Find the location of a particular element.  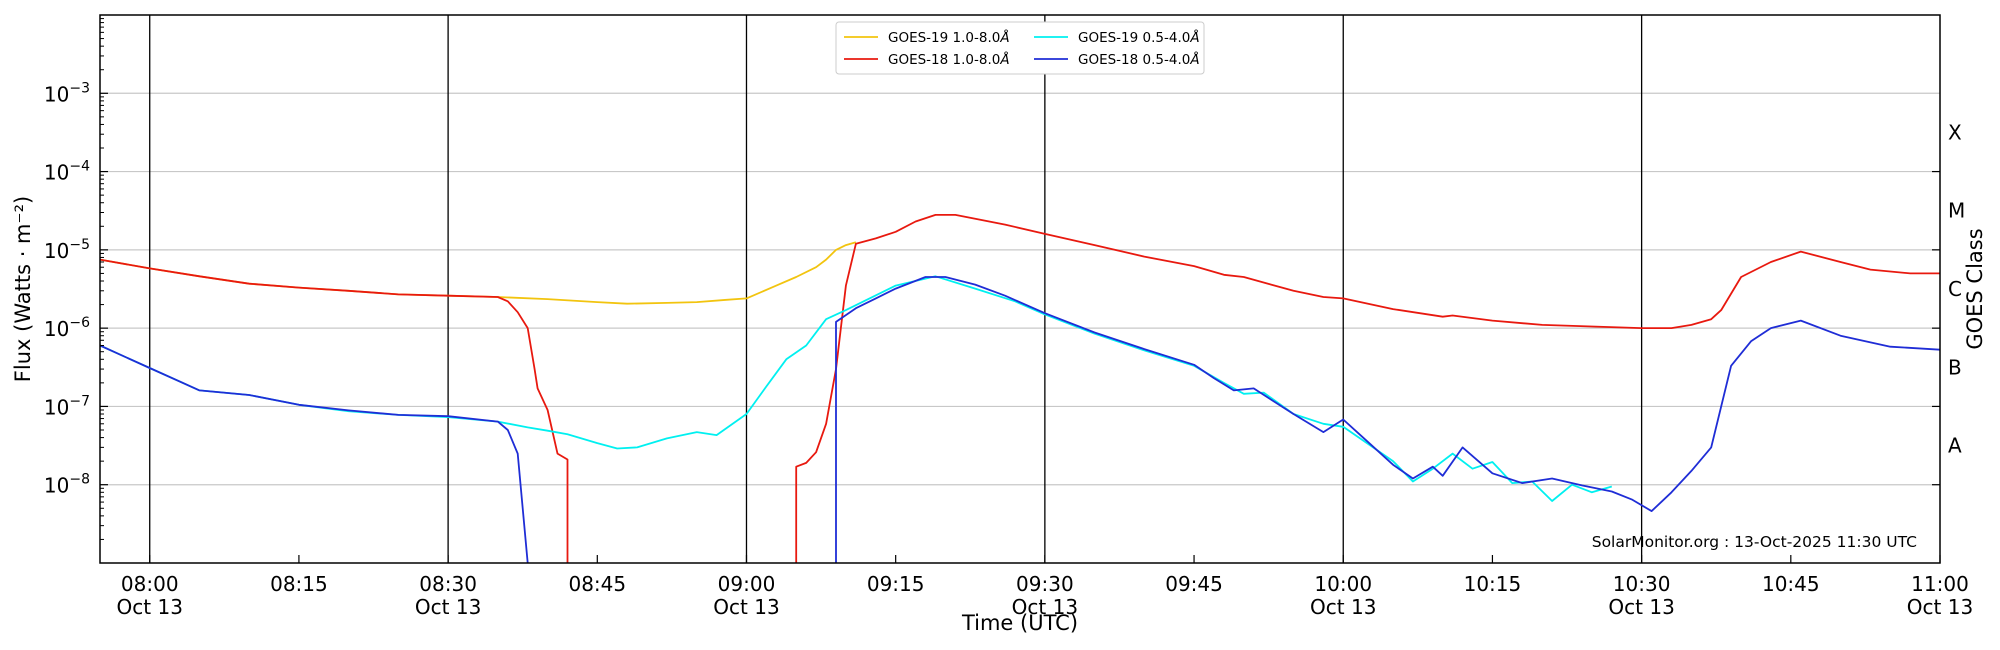

y-axis-ticks: 10⁻³ 10⁻⁴ 10⁻⁵ 10⁻⁶ 10⁻⁷ 10⁻⁸ is located at coordinates (76, 279).